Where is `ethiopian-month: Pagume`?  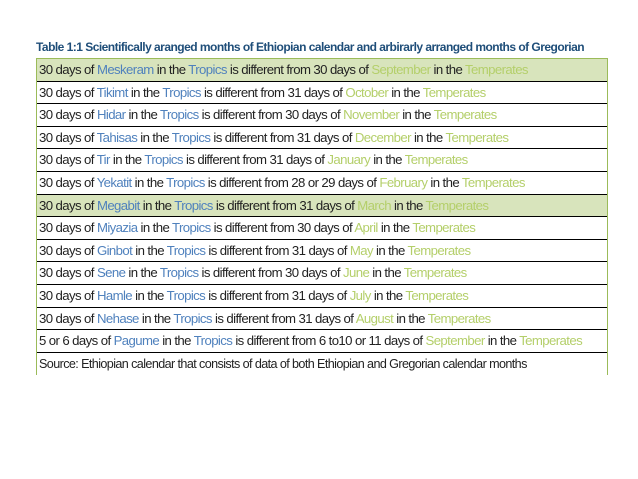
ethiopian-month: Pagume is located at coordinates (136, 341).